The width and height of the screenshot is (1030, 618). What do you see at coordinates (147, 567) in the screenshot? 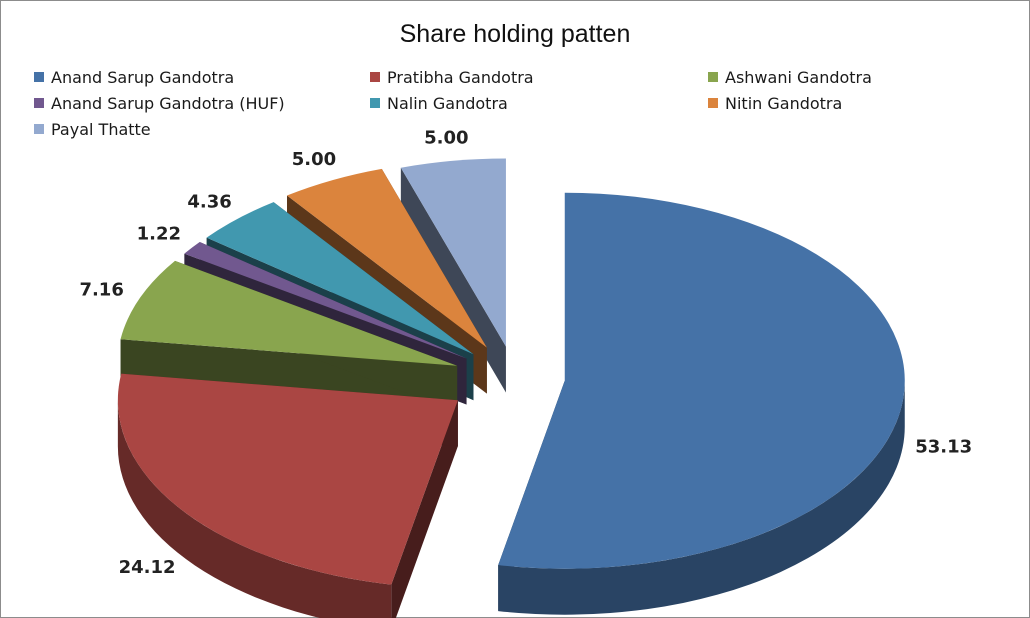
I see `data-label: 24.12` at bounding box center [147, 567].